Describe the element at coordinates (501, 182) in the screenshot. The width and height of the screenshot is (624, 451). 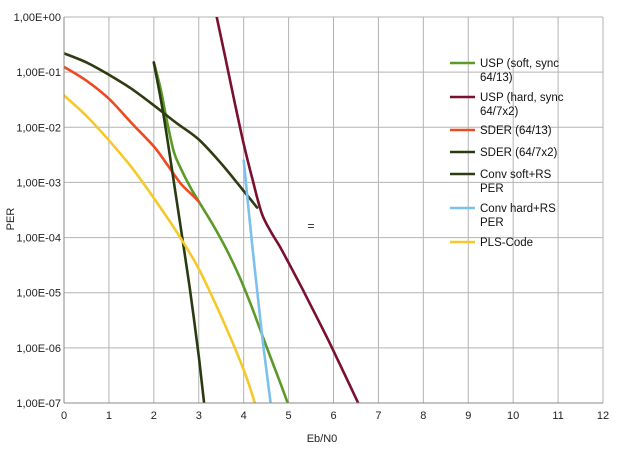
I see `legend-entry: Conv soft+RS PER` at that location.